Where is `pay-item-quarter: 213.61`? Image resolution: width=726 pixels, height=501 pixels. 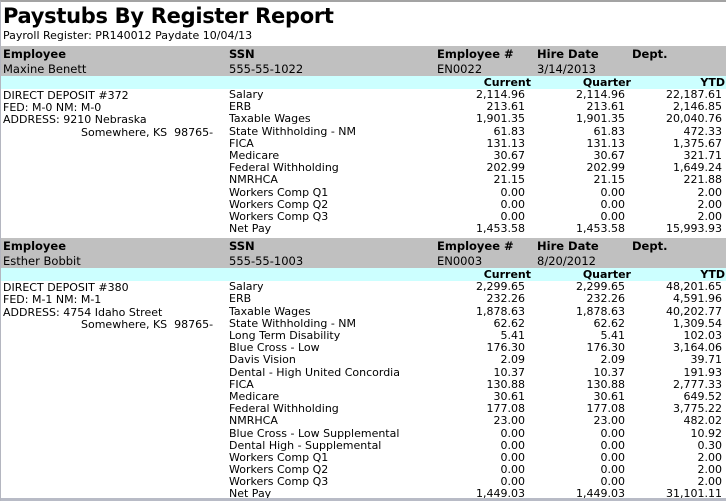
pay-item-quarter: 213.61 is located at coordinates (606, 107).